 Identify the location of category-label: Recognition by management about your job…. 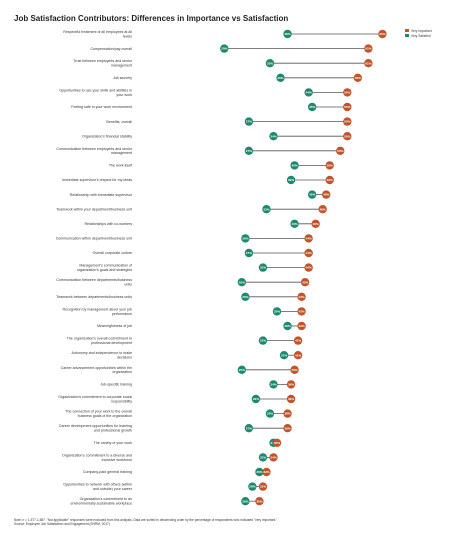
(97, 311).